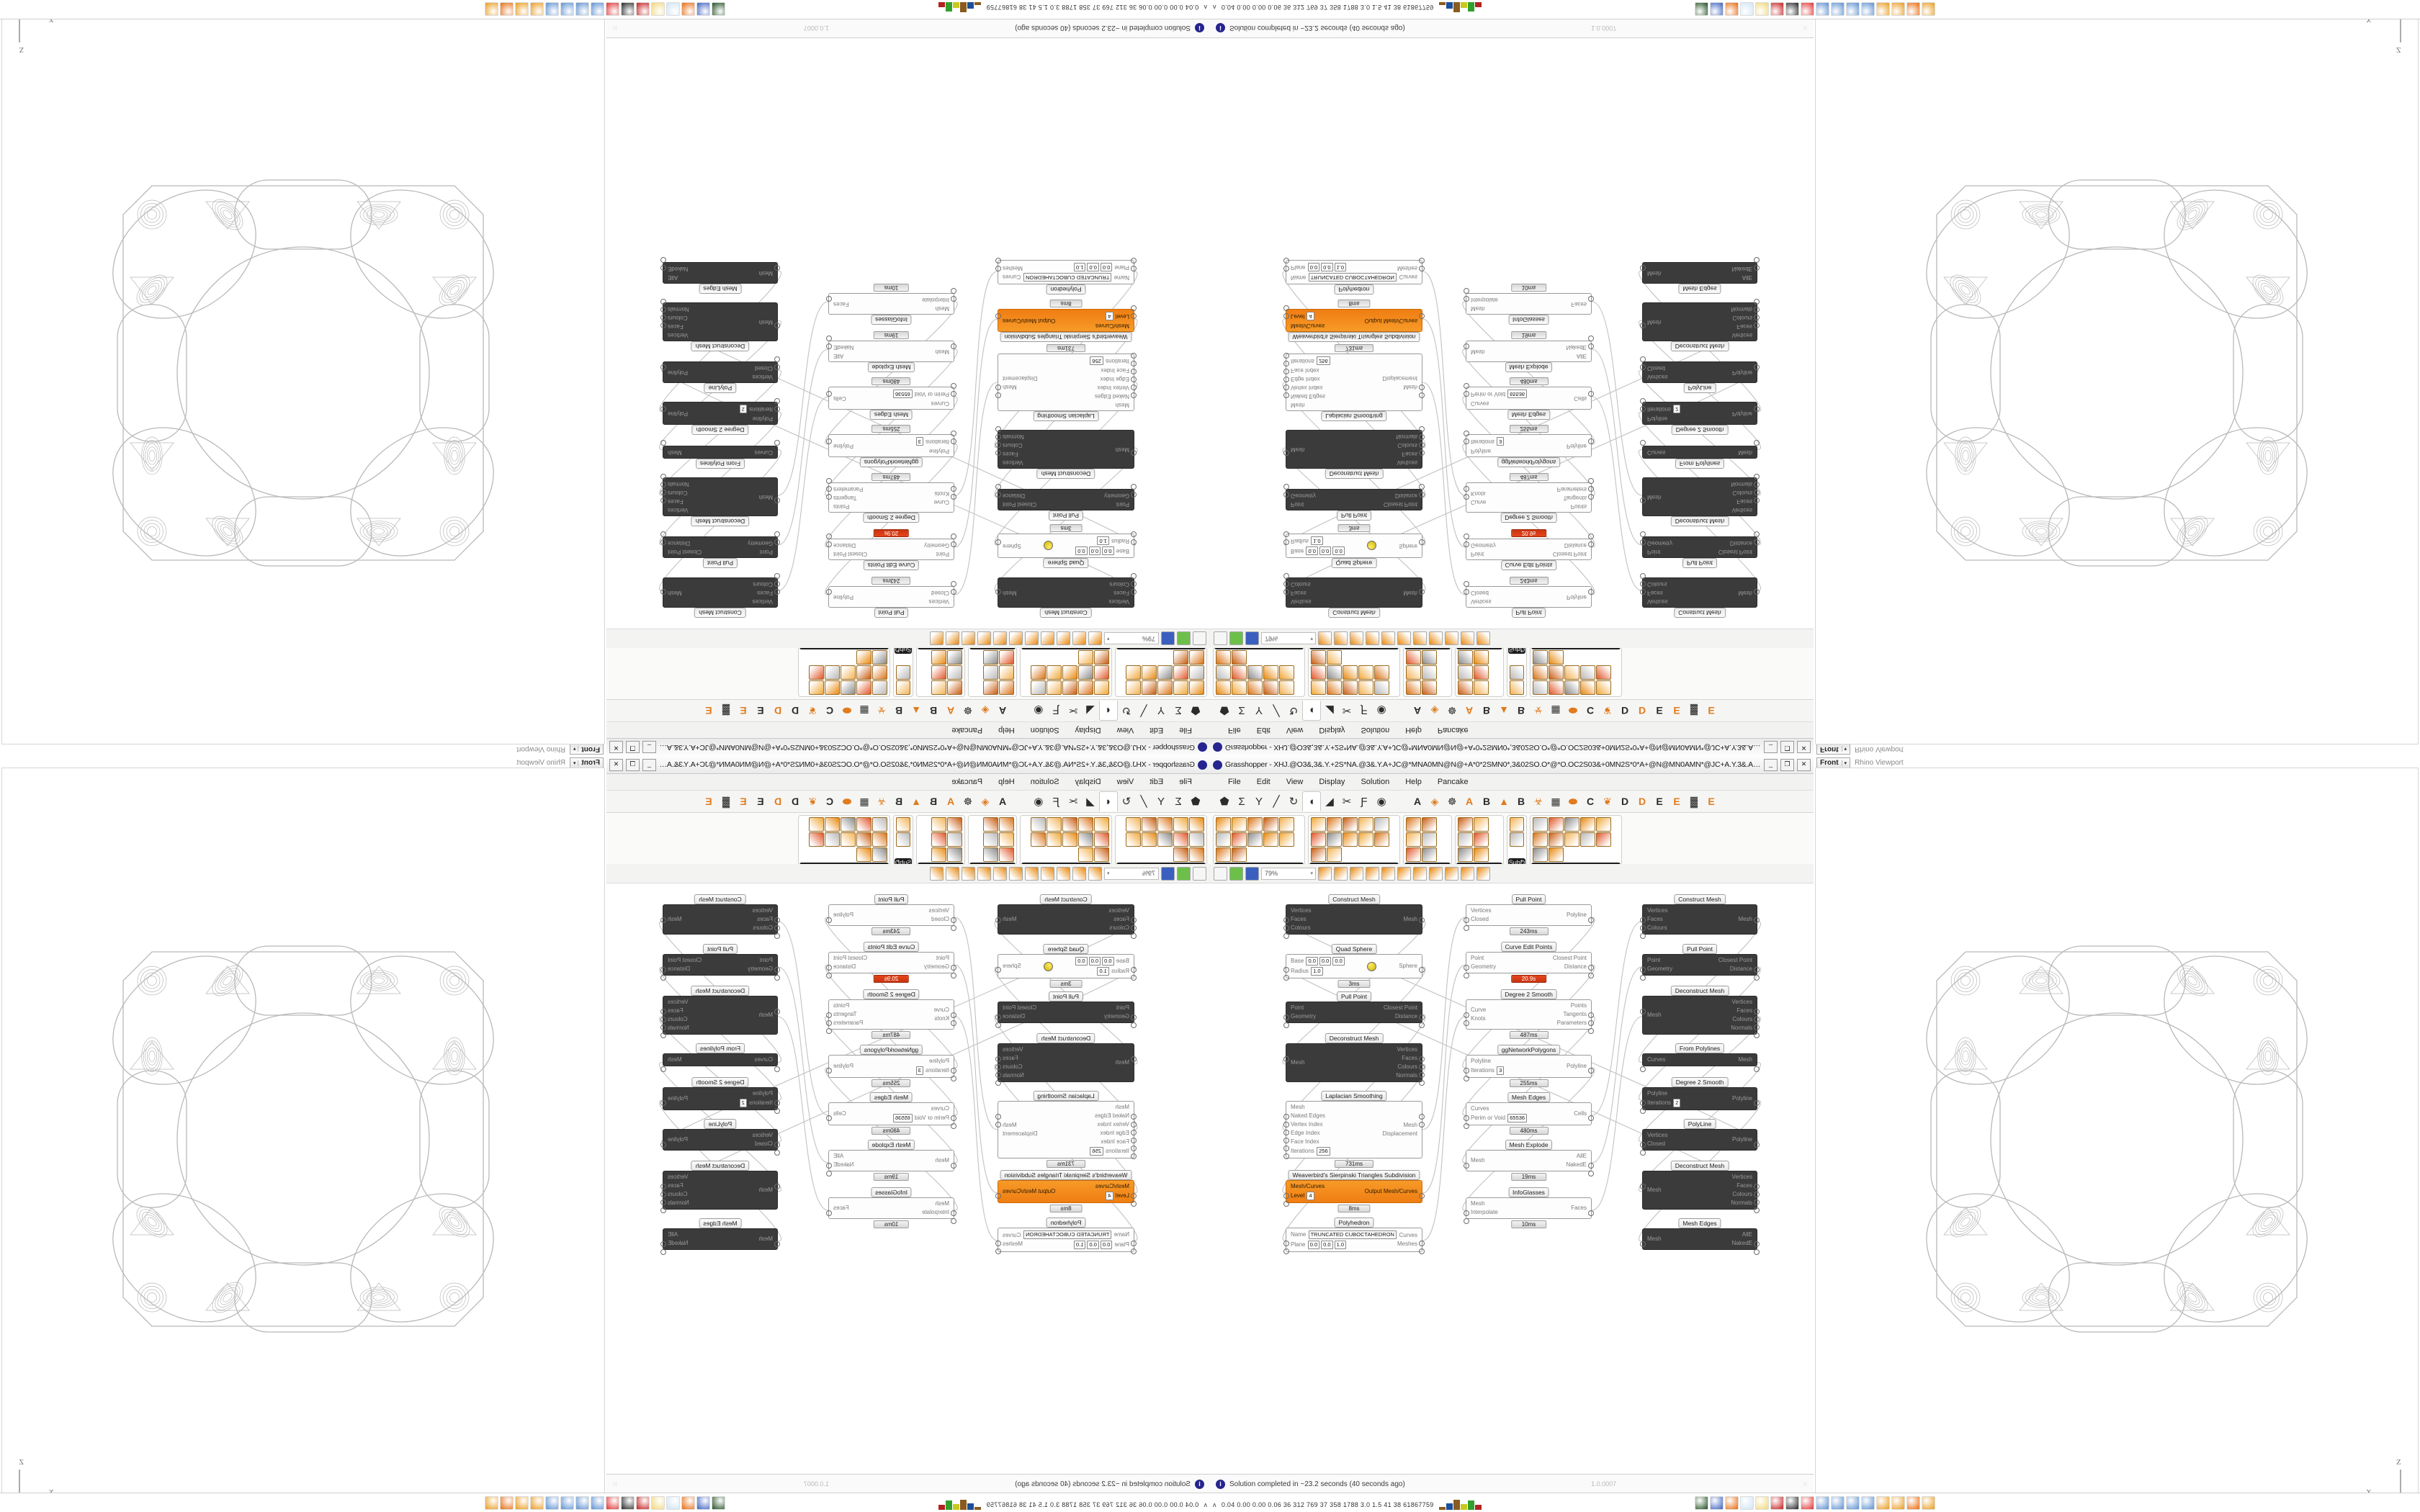  What do you see at coordinates (882, 711) in the screenshot?
I see `ribbon-category-7: ☣` at bounding box center [882, 711].